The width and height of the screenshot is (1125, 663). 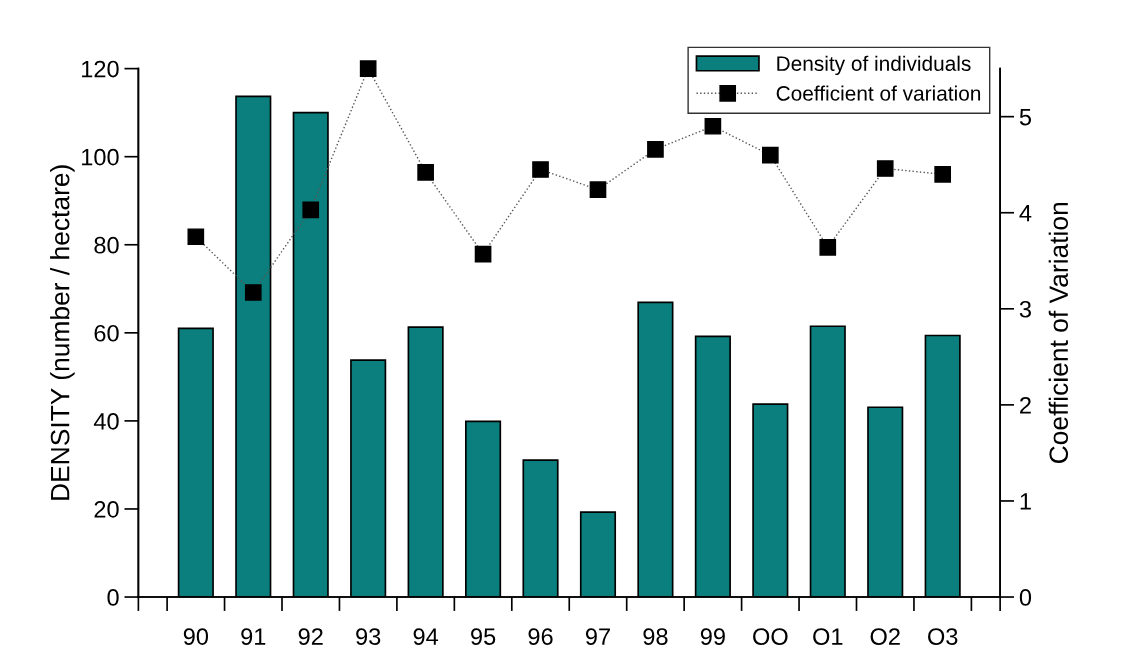 I want to click on x-tick-label: O2, so click(x=885, y=636).